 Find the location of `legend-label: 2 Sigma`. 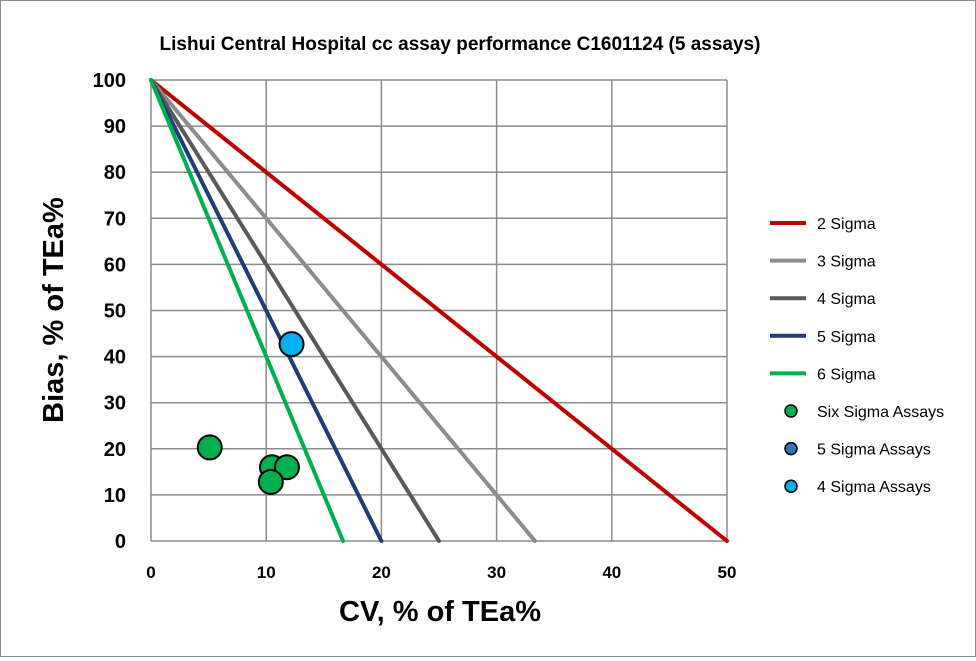

legend-label: 2 Sigma is located at coordinates (846, 224).